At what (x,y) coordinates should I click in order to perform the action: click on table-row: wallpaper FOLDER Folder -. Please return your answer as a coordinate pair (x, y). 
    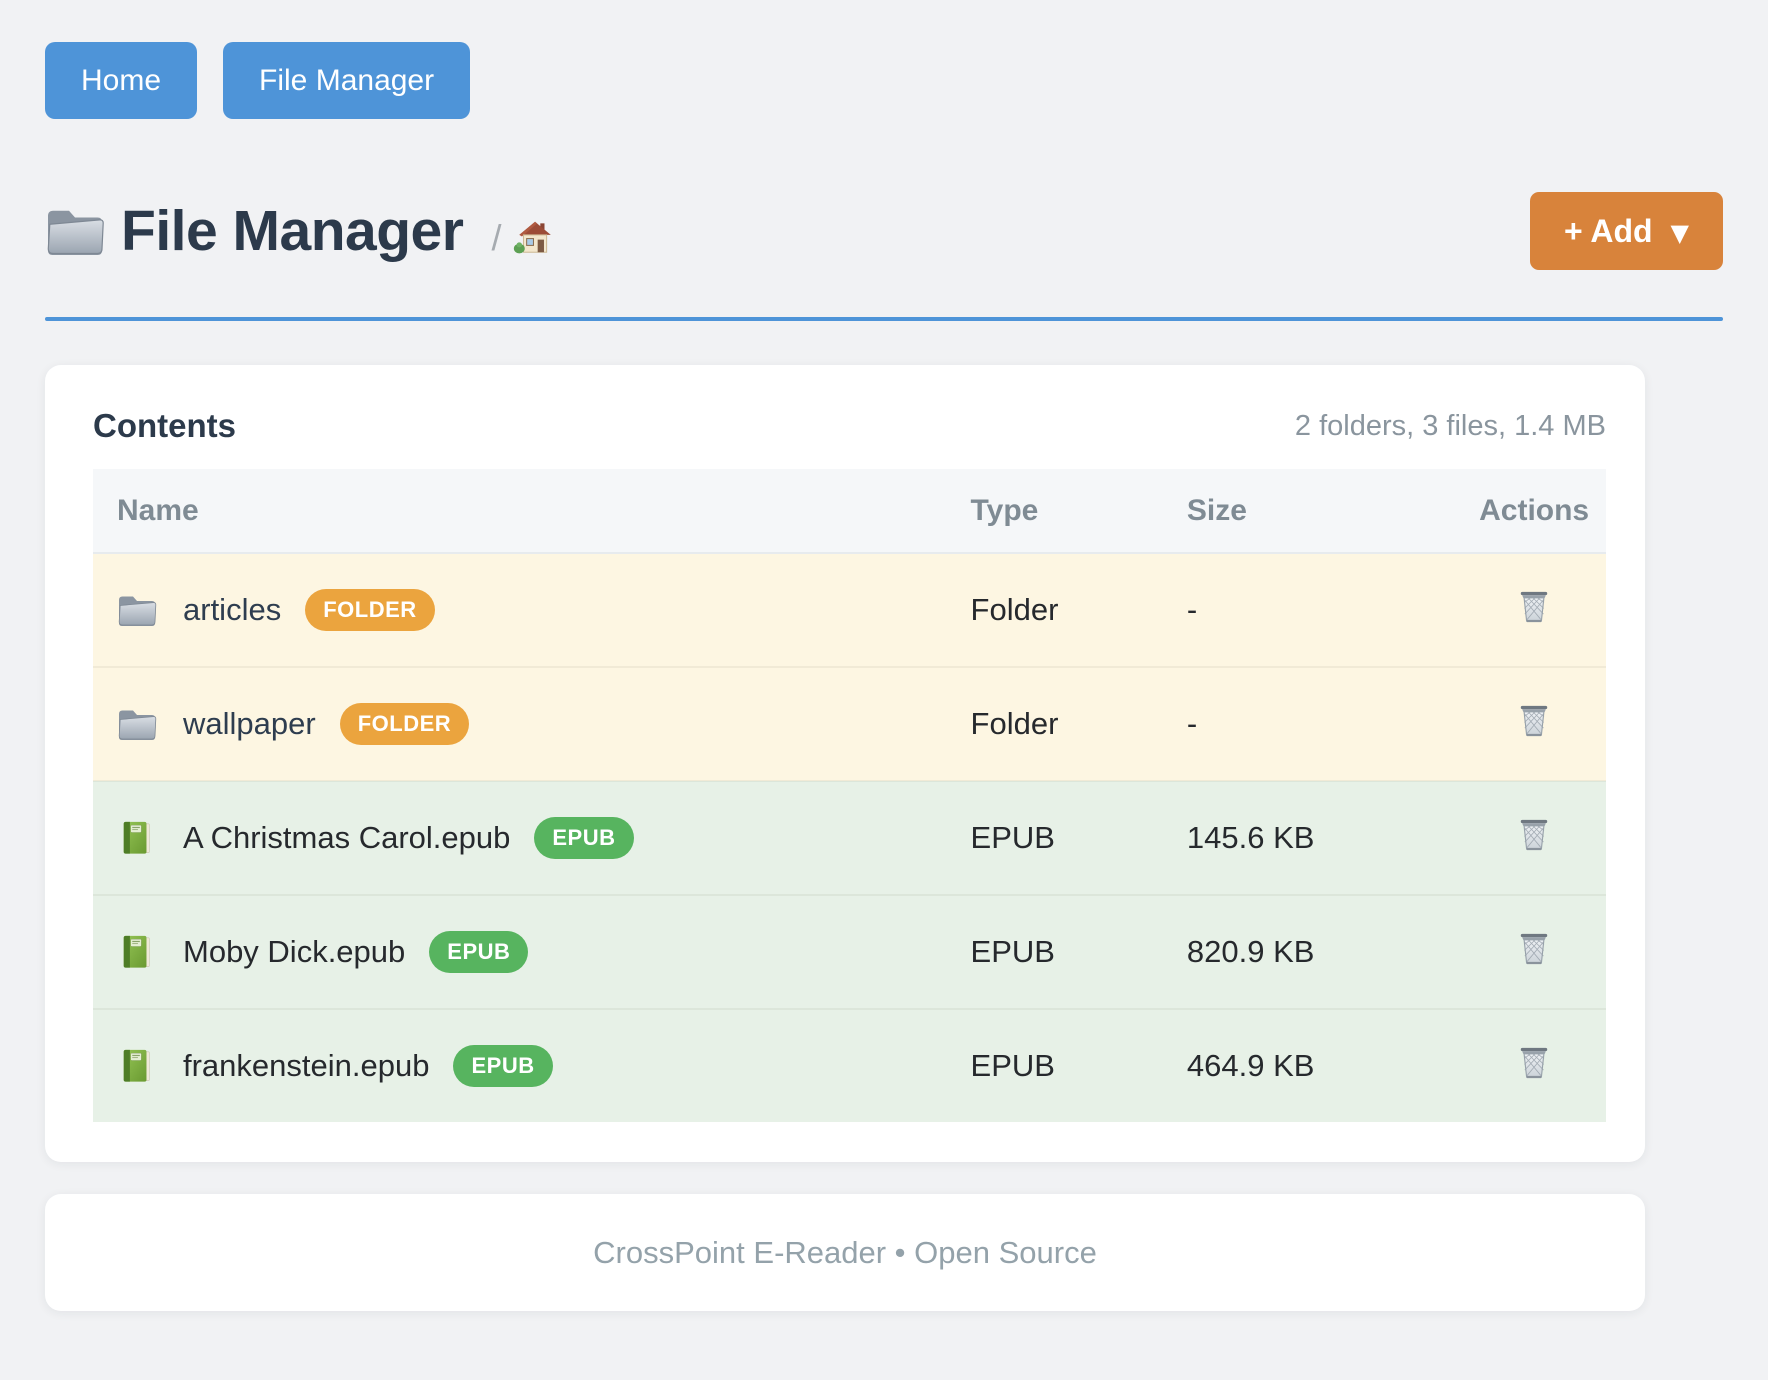
    Looking at the image, I should click on (849, 724).